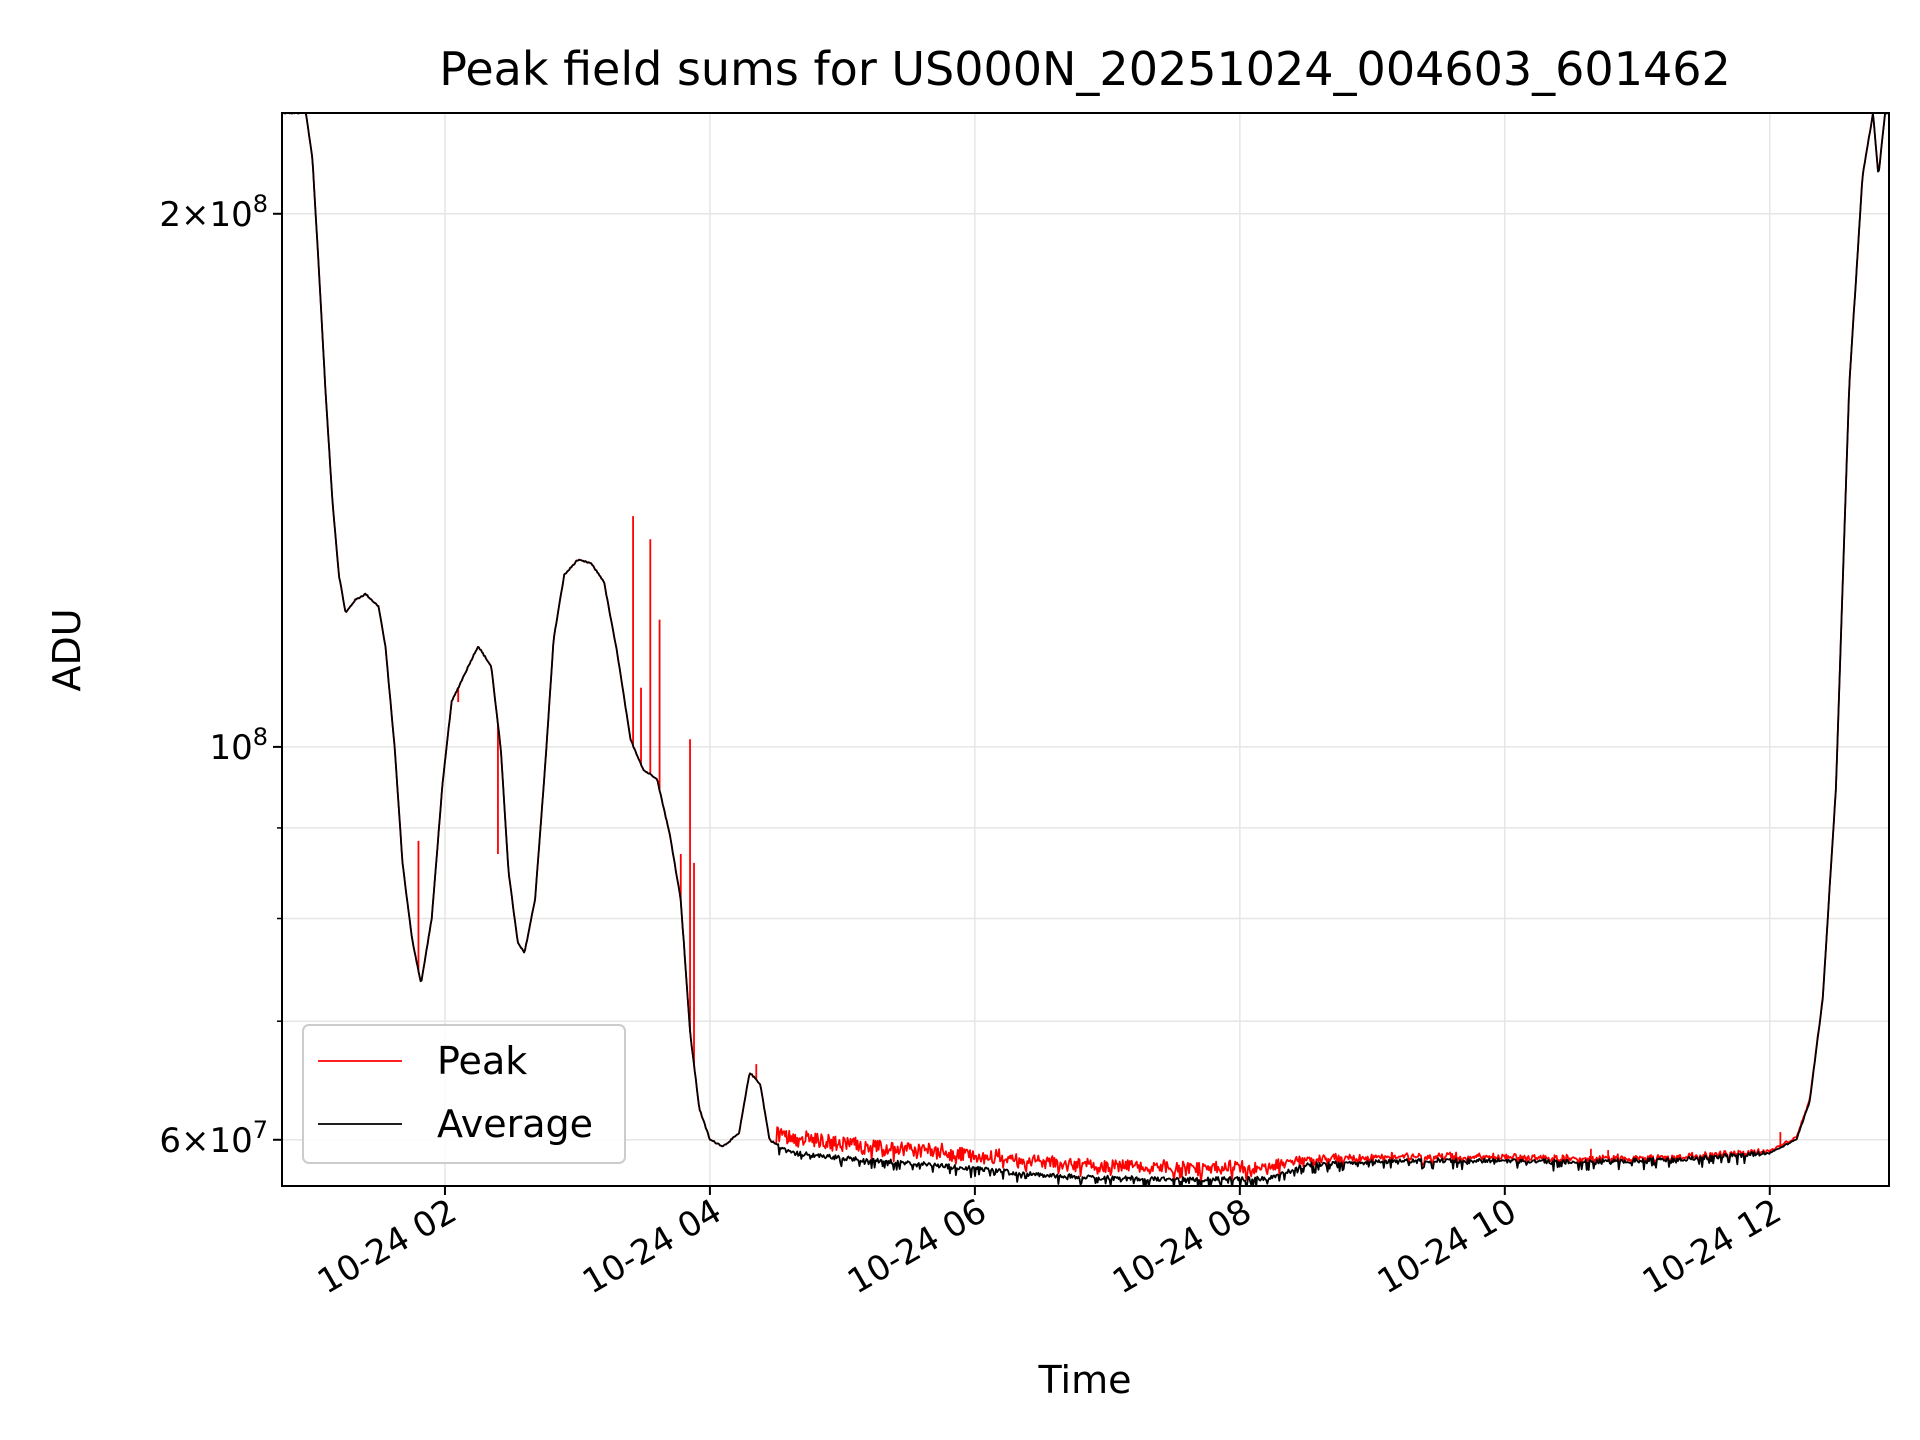  I want to click on x-axis-label: Time, so click(1085, 1380).